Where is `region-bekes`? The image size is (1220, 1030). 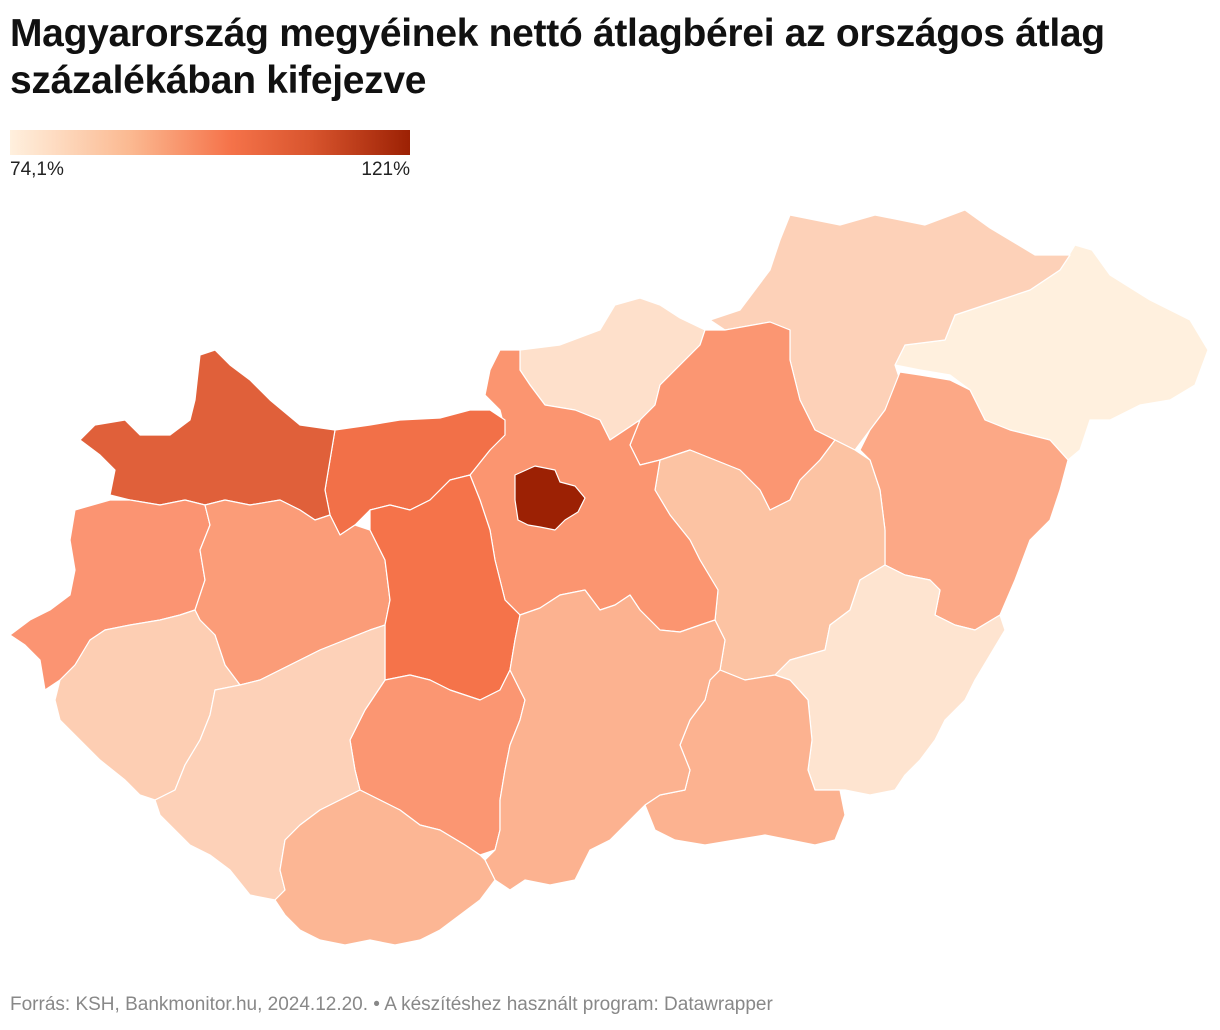 region-bekes is located at coordinates (890, 680).